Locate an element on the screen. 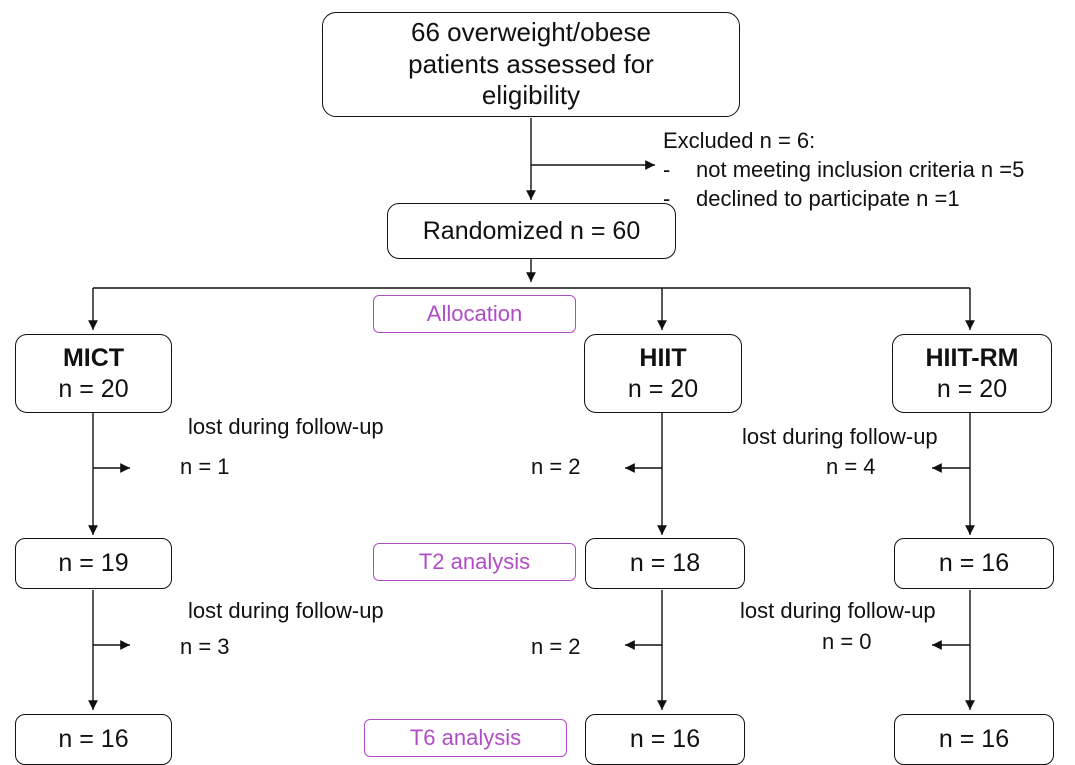  t2-box-hiit-rm: n = 16 is located at coordinates (974, 563).